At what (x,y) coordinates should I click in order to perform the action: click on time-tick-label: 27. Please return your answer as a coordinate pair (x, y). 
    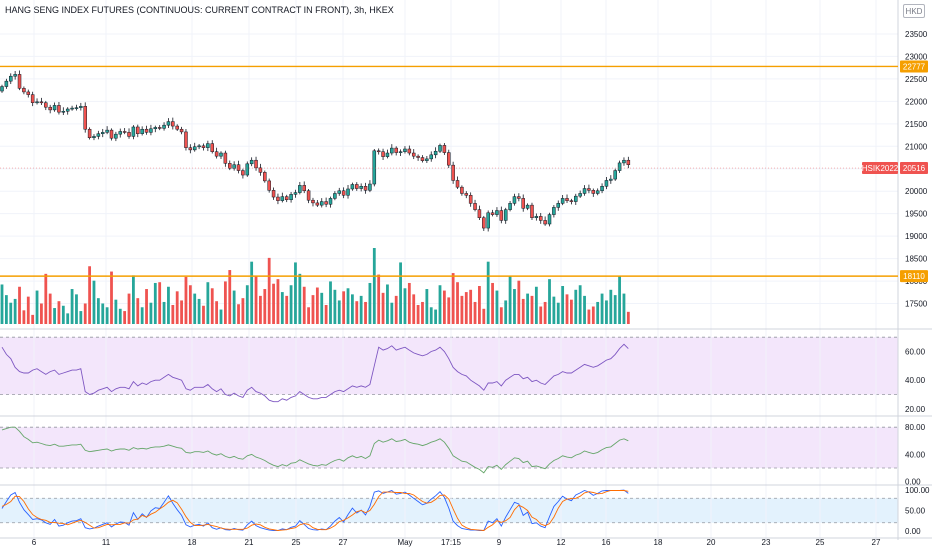
    Looking at the image, I should click on (876, 542).